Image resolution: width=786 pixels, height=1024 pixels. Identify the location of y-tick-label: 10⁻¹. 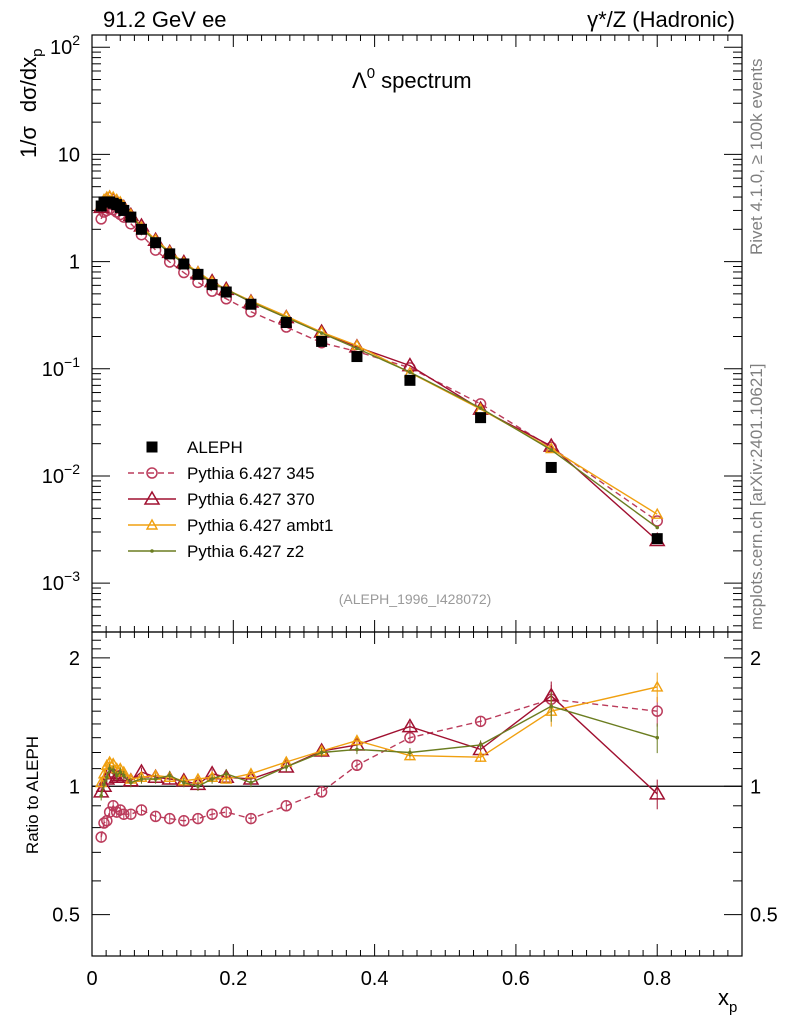
(61, 367).